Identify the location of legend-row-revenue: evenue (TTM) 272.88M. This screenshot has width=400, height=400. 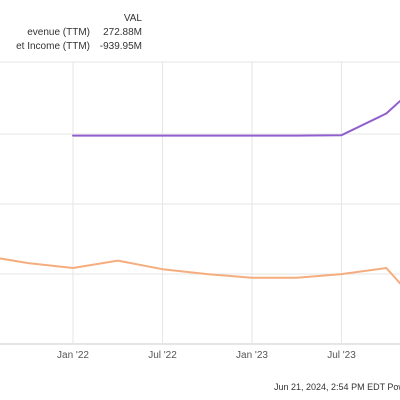
(71, 33).